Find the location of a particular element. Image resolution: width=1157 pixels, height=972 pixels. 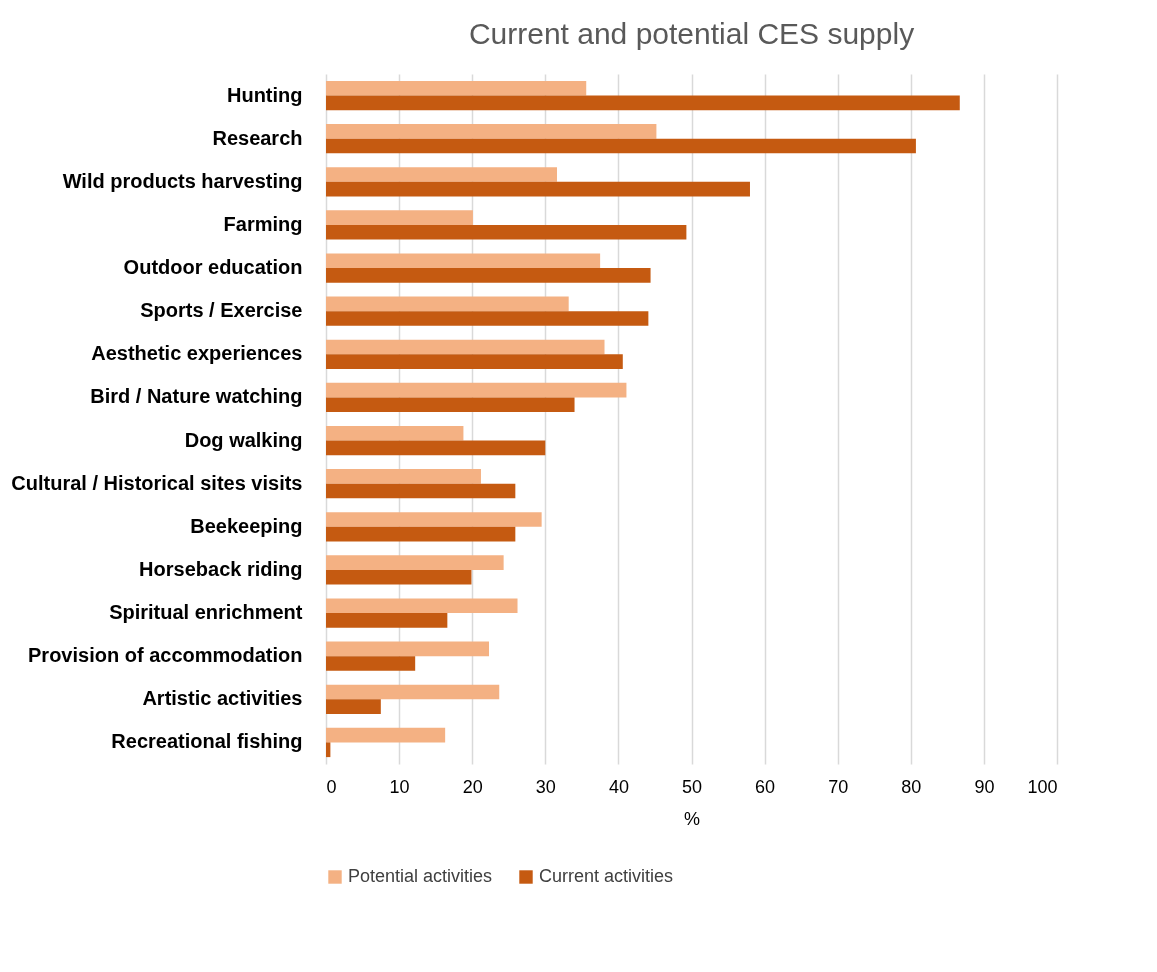

x-tick-label: 30 is located at coordinates (545, 786).